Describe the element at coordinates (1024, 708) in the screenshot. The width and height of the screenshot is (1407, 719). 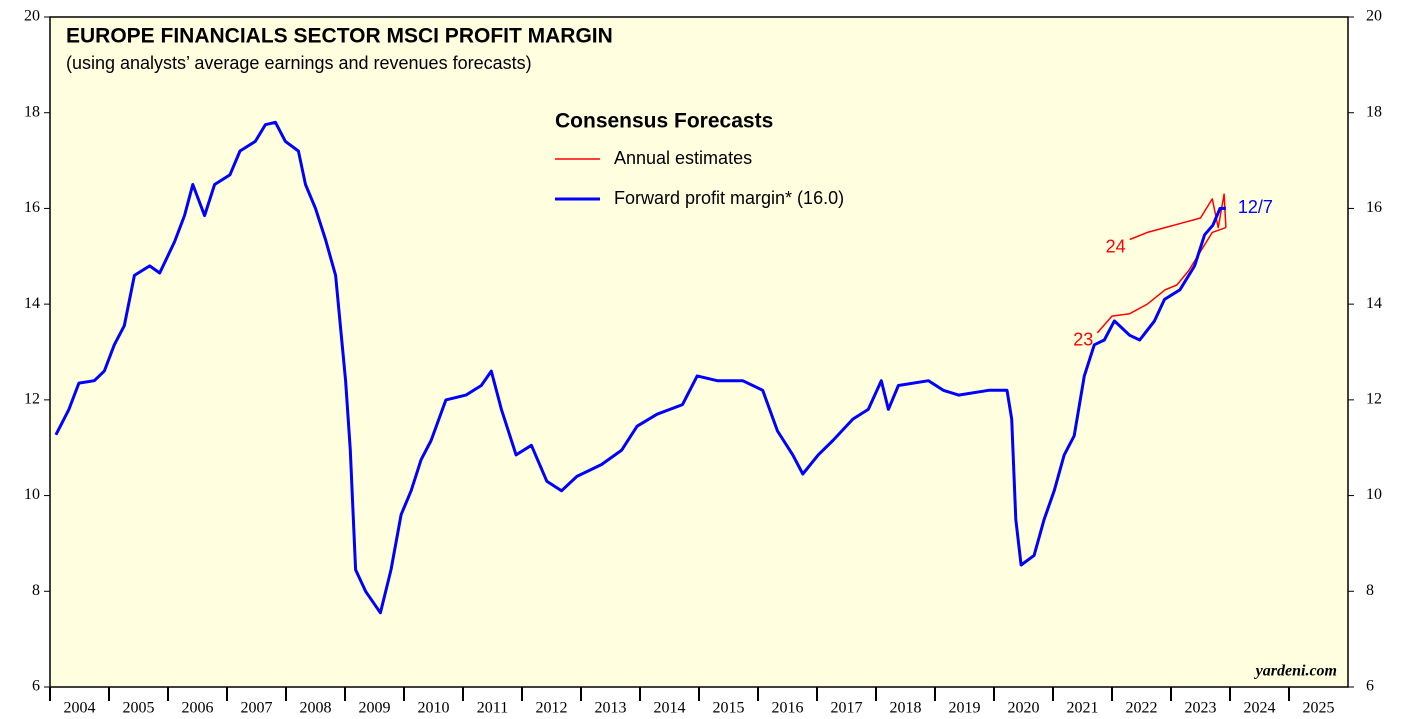
I see `x-tick-label: 2020` at that location.